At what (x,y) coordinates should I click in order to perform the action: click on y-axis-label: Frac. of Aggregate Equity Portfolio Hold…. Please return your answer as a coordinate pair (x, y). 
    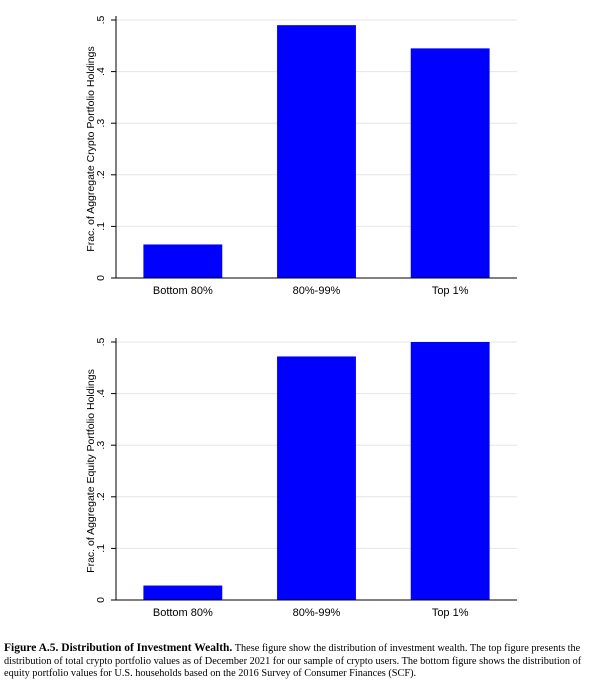
    Looking at the image, I should click on (91, 471).